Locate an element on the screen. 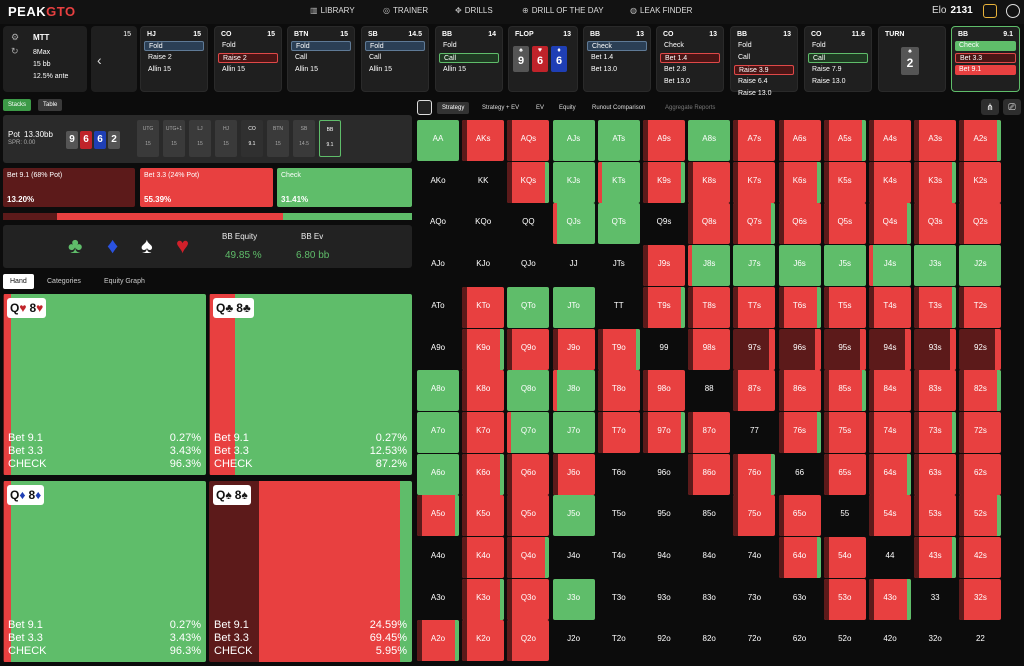 This screenshot has width=1024, height=666. matrix-cell: Q7s is located at coordinates (754, 224).